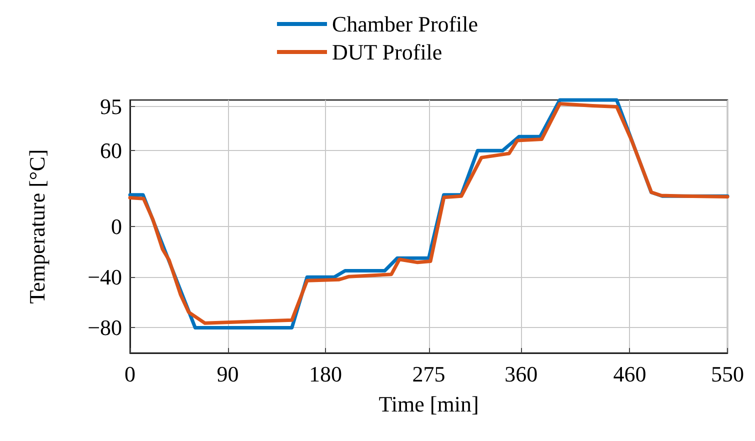 The image size is (755, 441). Describe the element at coordinates (37, 226) in the screenshot. I see `y-axis-title: Temperature [°C]` at that location.